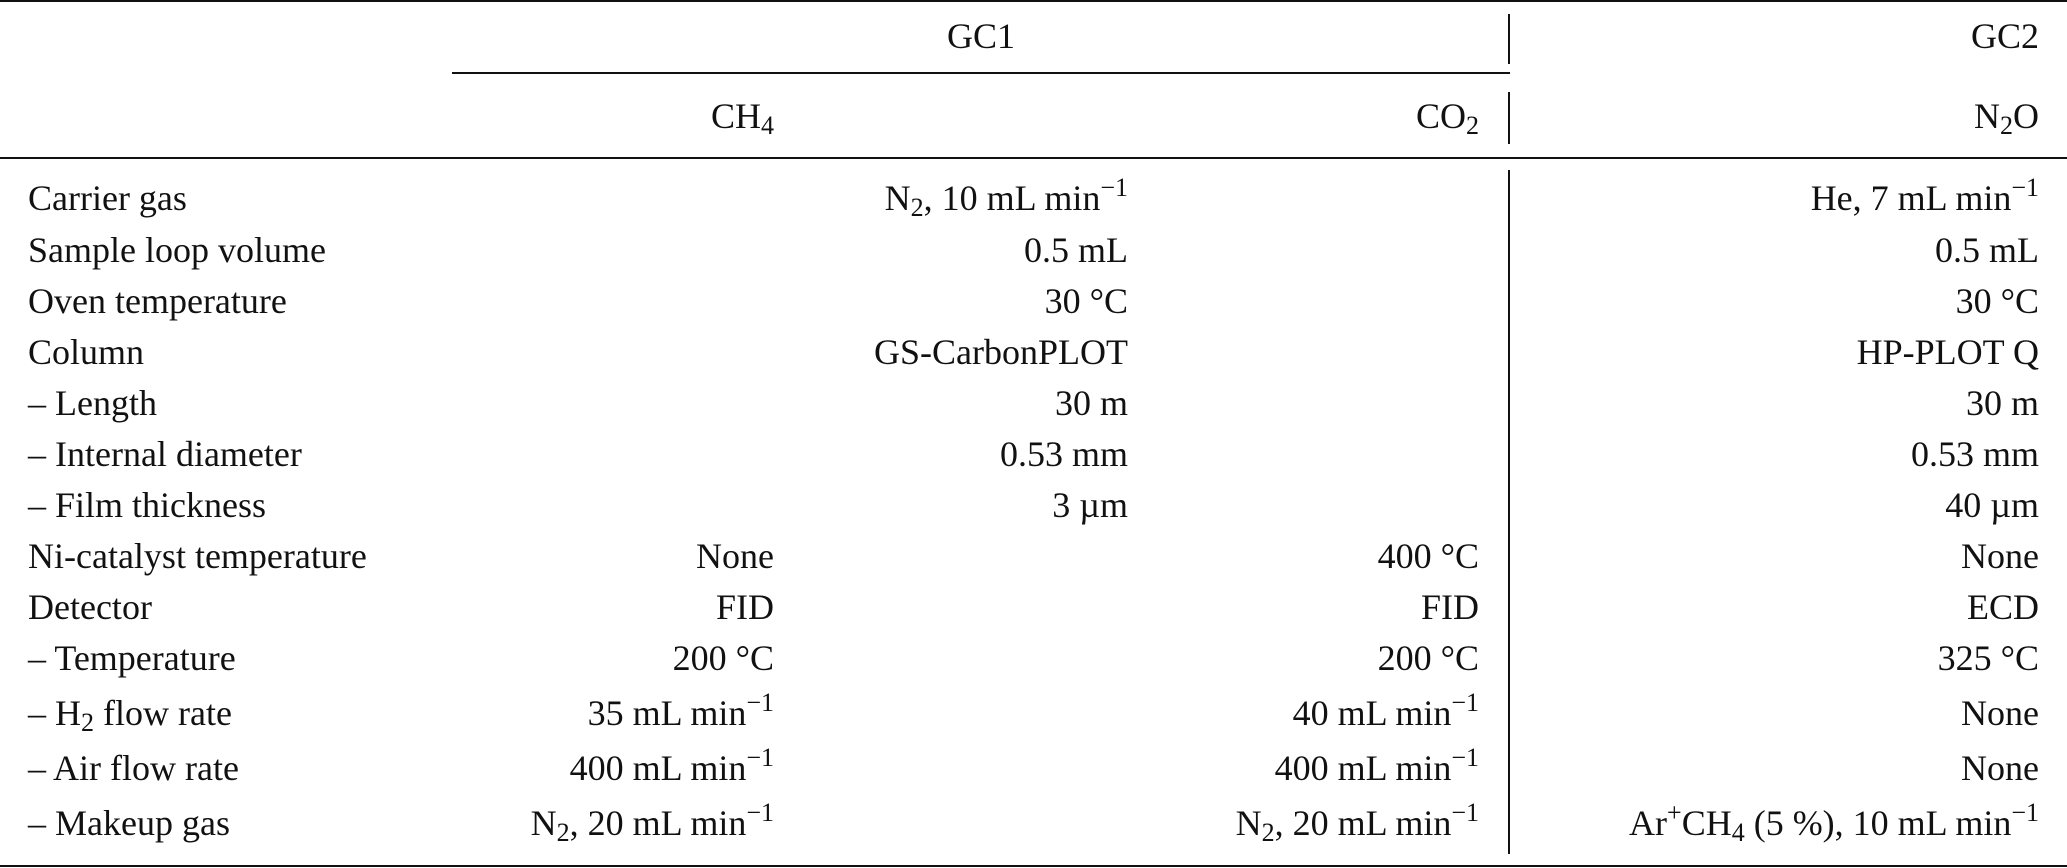  What do you see at coordinates (744, 607) in the screenshot?
I see `cell-ch4: FID` at bounding box center [744, 607].